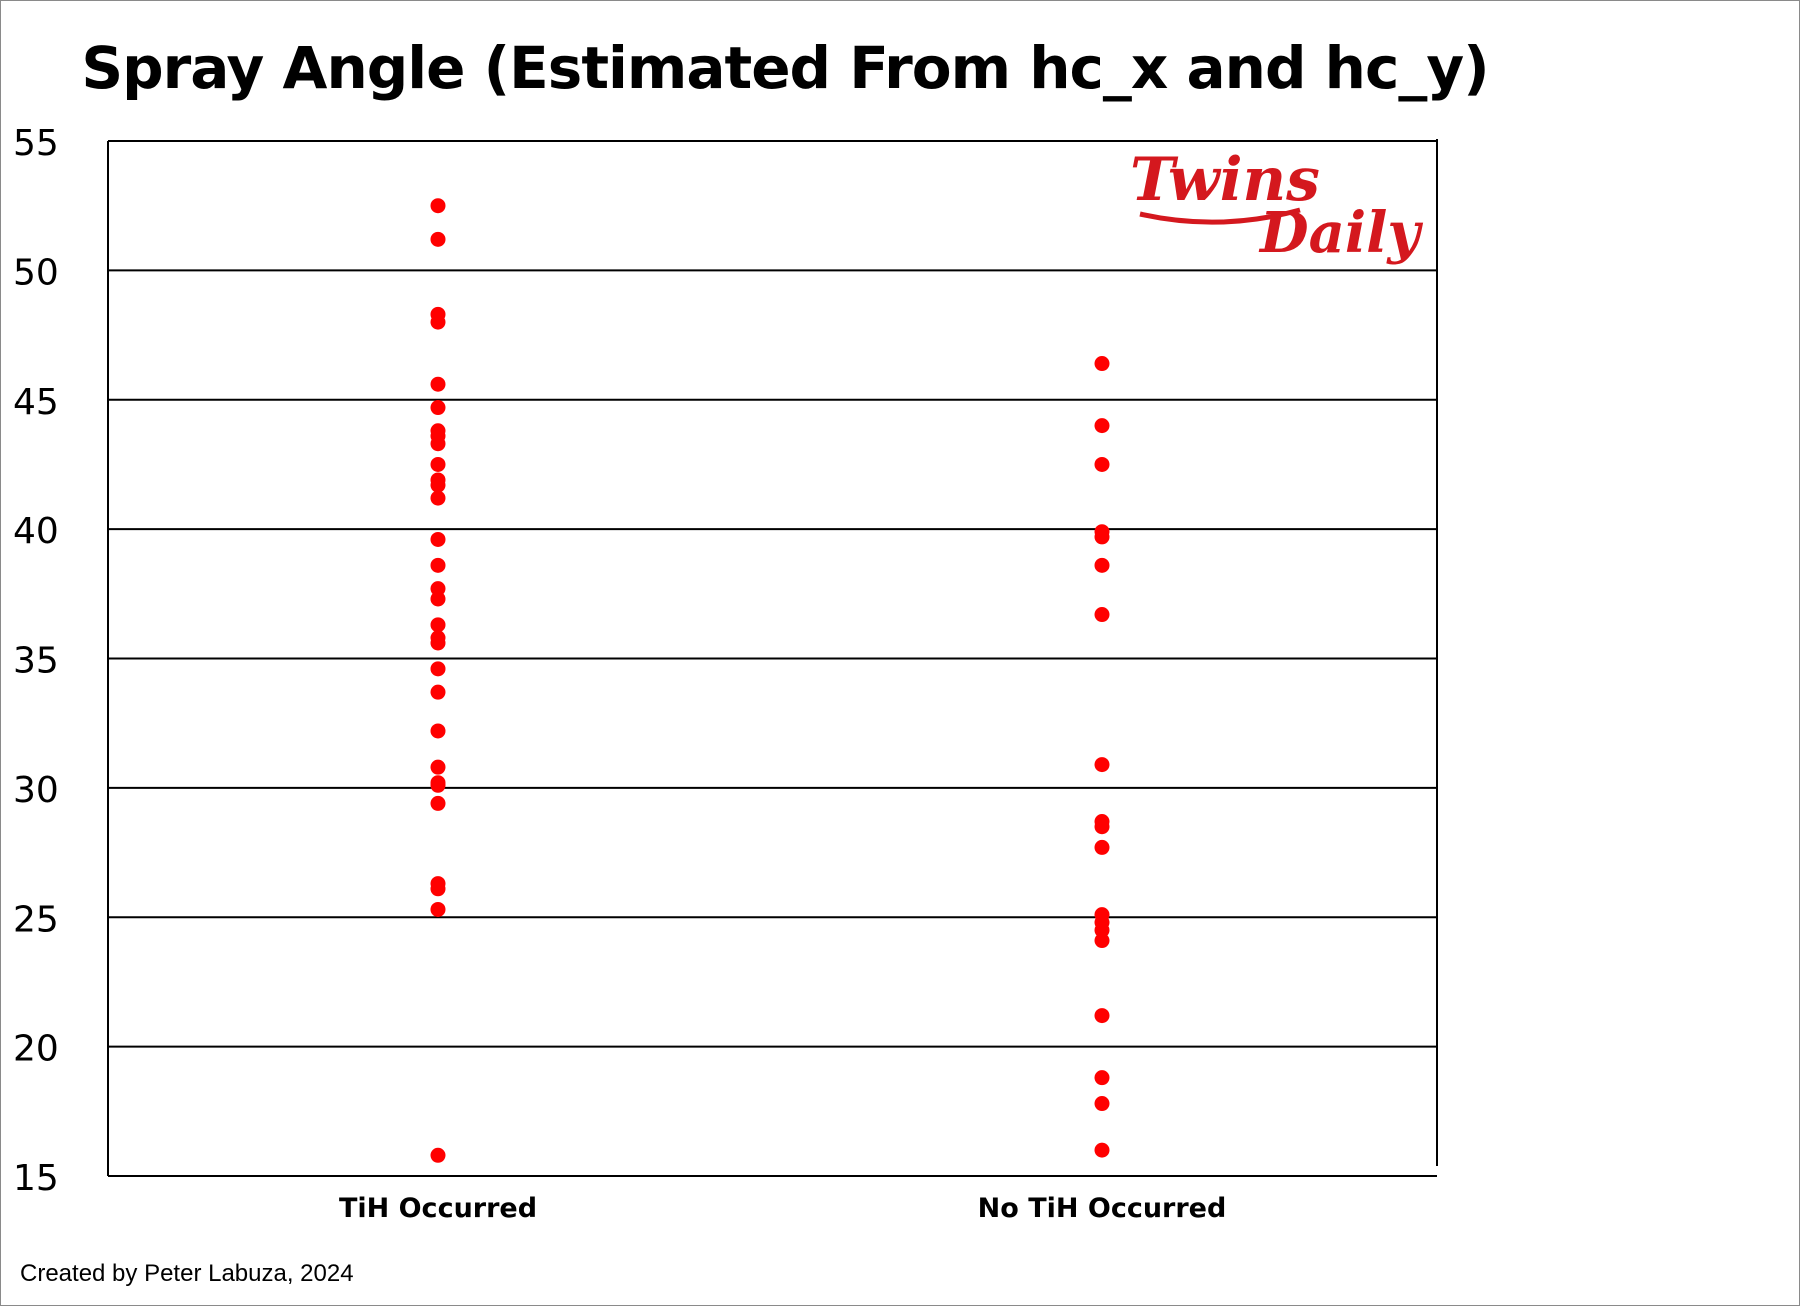  I want to click on logo-line2: Daily, so click(1340, 233).